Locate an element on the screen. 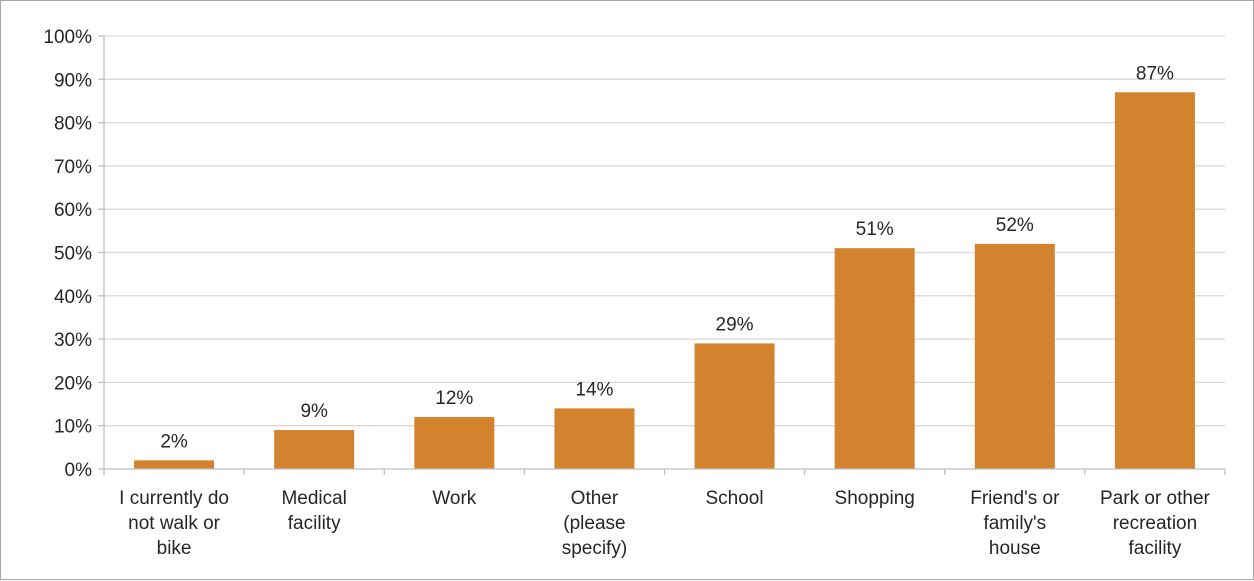 This screenshot has width=1254, height=581. data-label: 51% is located at coordinates (875, 229).